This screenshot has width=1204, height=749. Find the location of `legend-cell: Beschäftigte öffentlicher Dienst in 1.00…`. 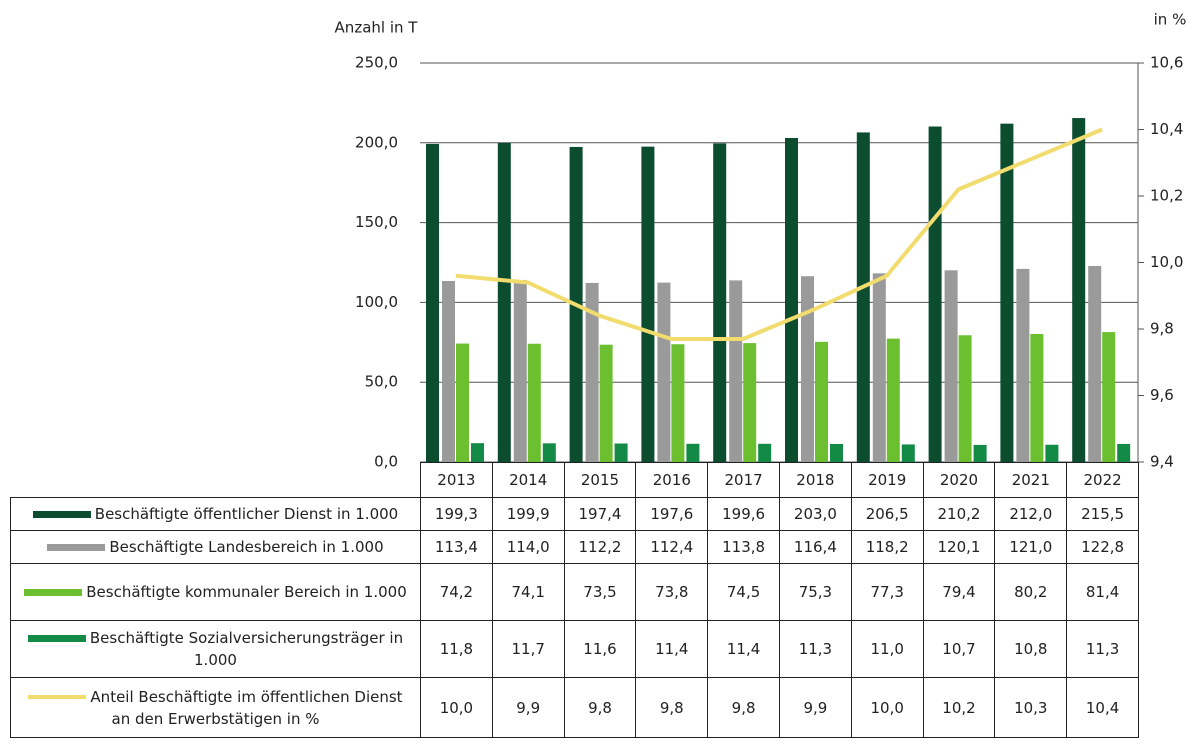

legend-cell: Beschäftigte öffentlicher Dienst in 1.00… is located at coordinates (215, 514).